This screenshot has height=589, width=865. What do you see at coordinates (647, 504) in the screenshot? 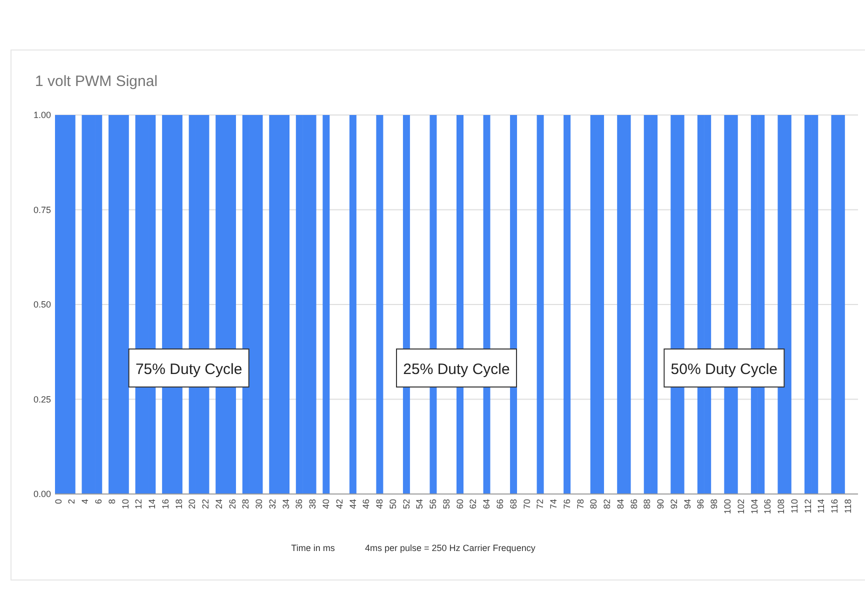
I see `x-tick-label: 88` at bounding box center [647, 504].